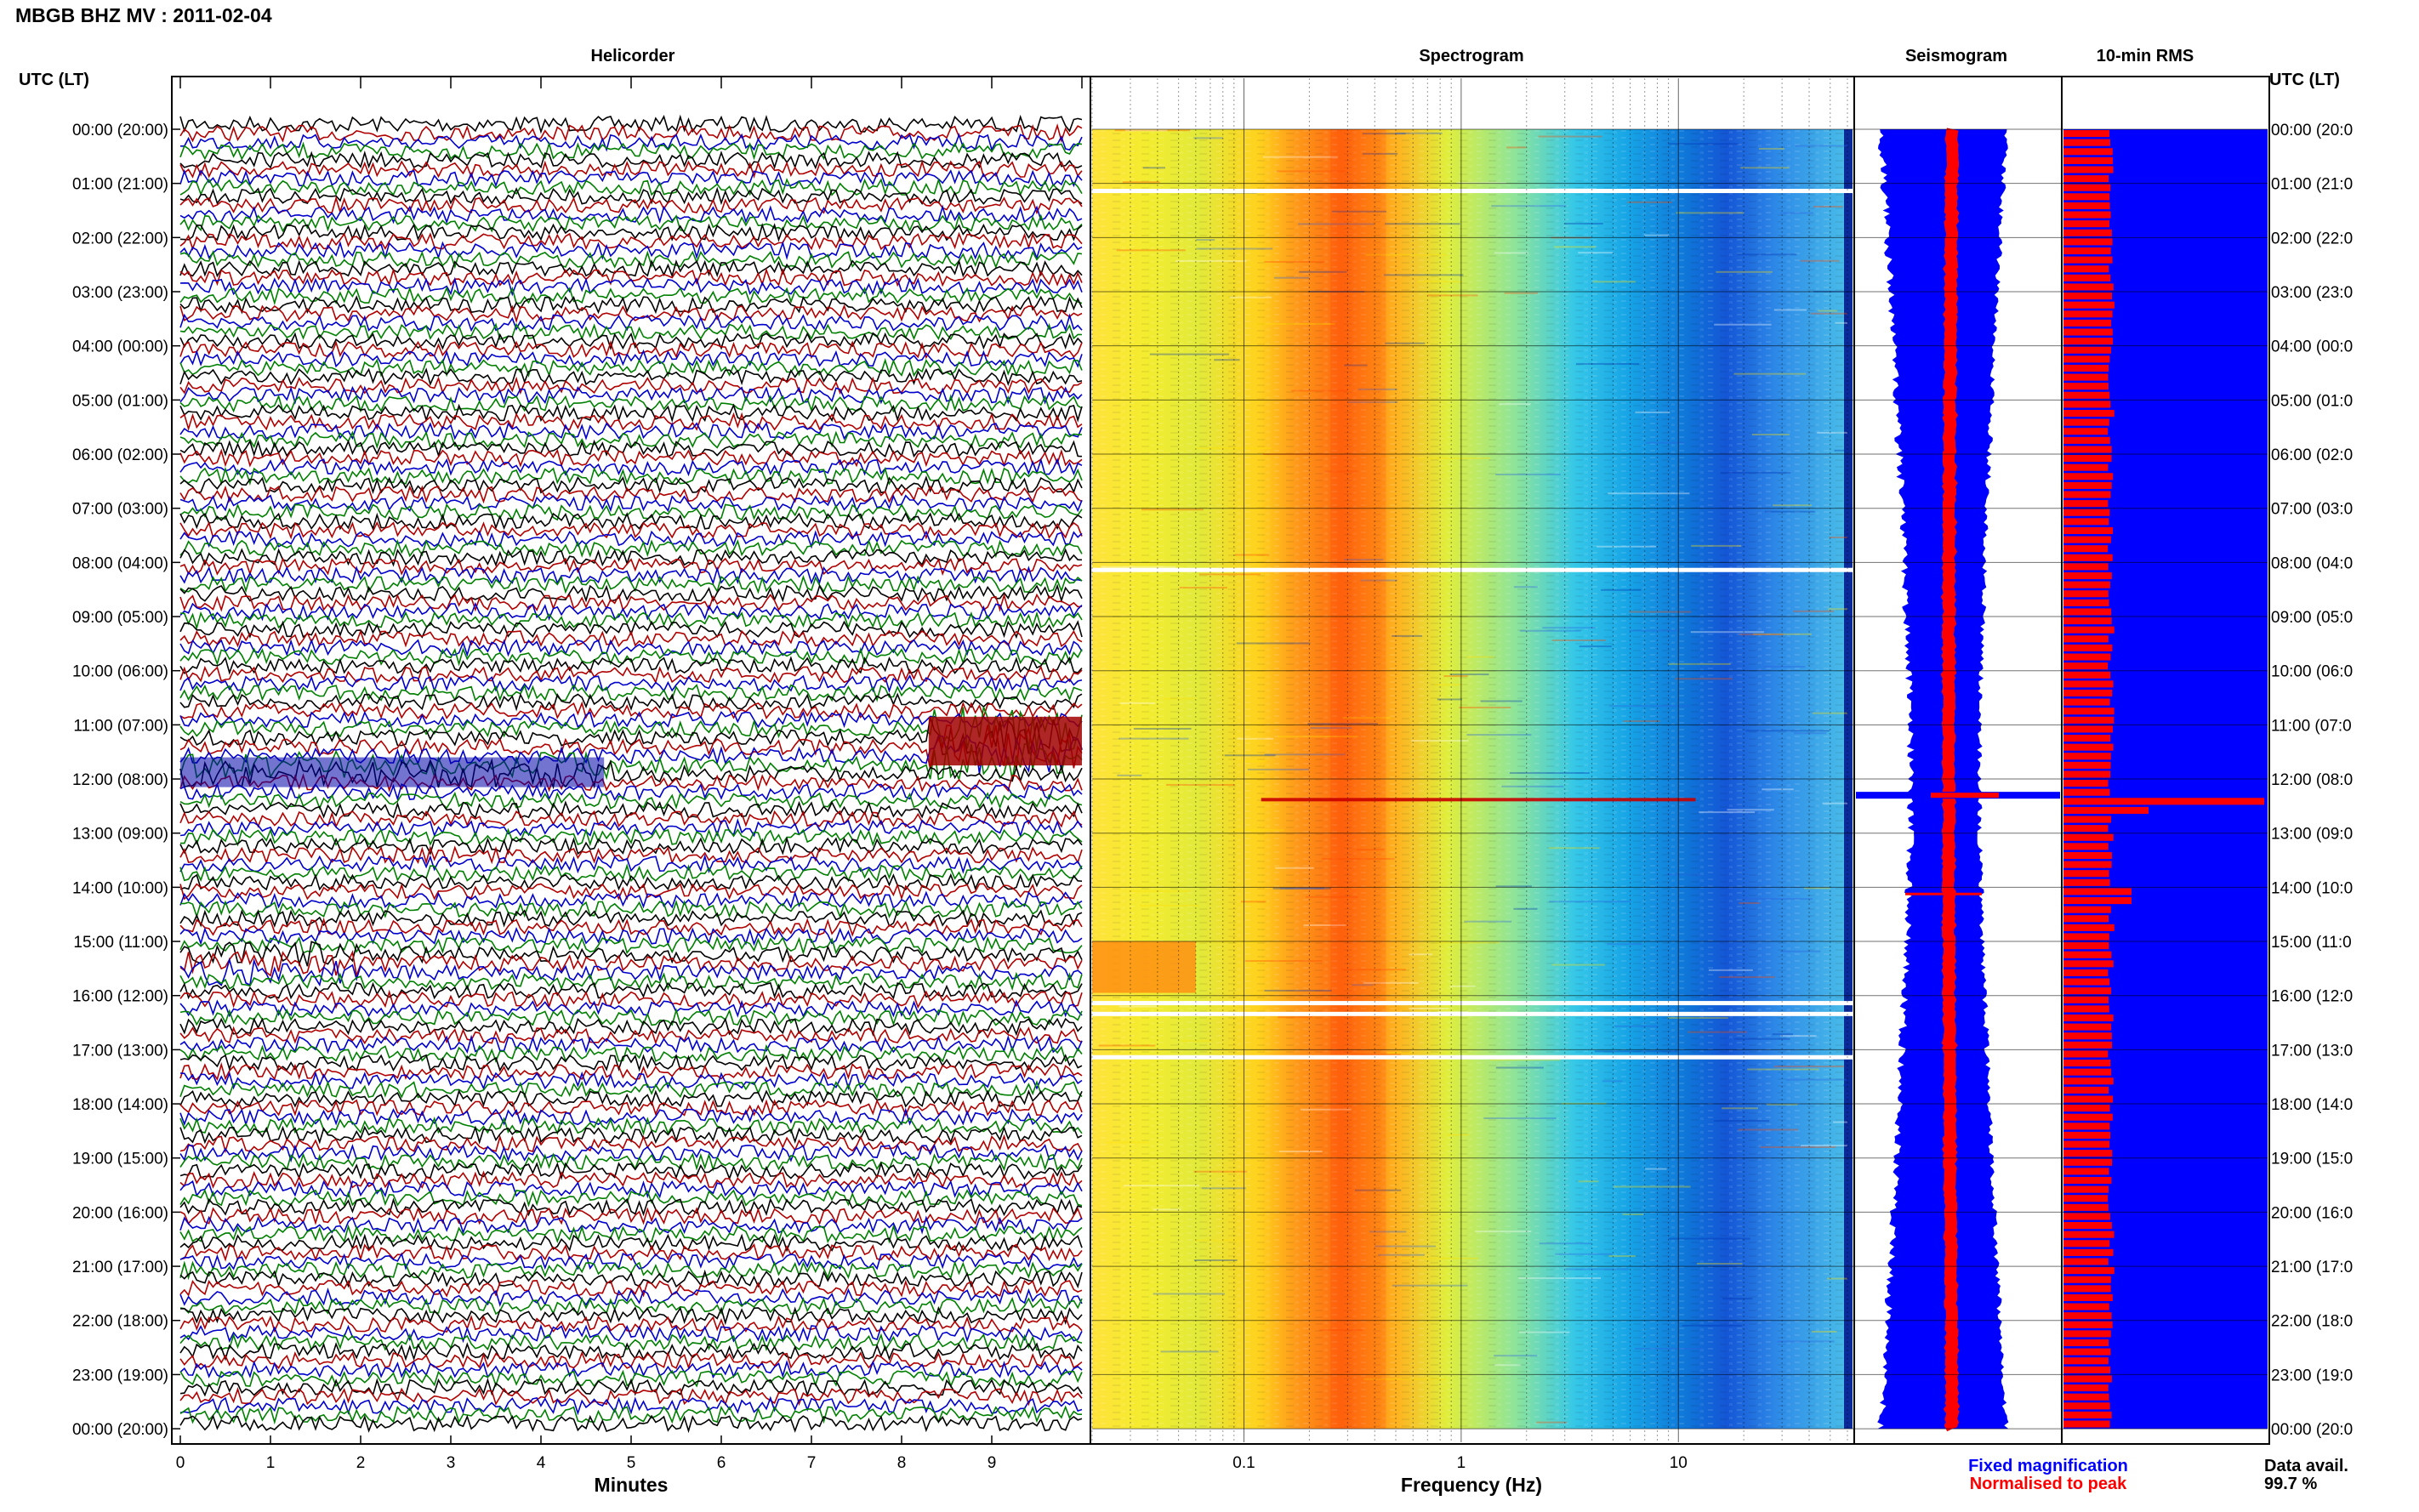  What do you see at coordinates (120, 997) in the screenshot?
I see `row-label-left: 16:00 (12:00)` at bounding box center [120, 997].